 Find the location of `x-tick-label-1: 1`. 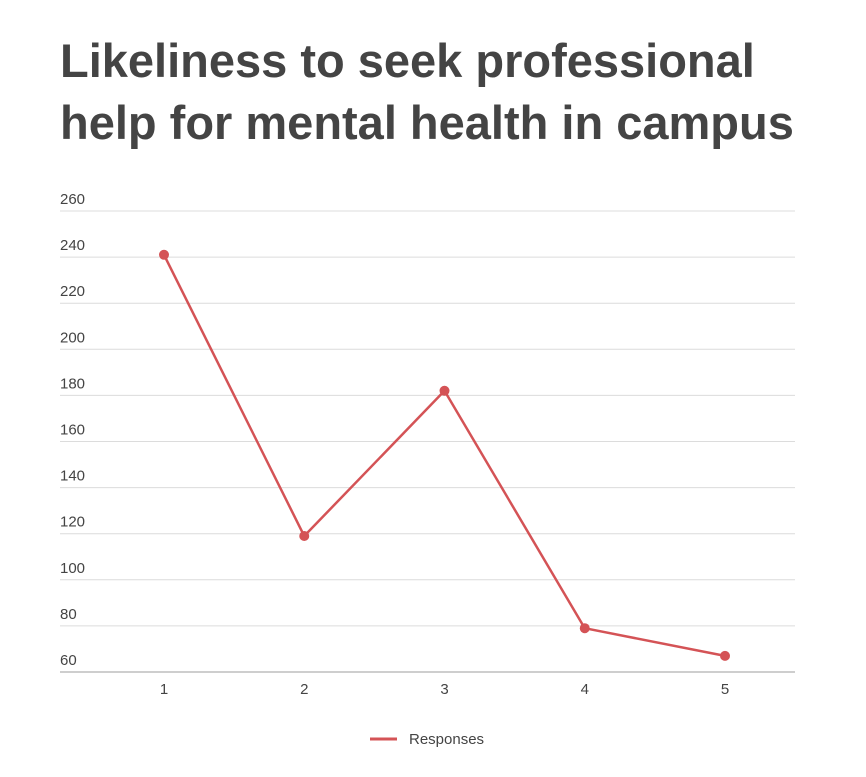

x-tick-label-1: 1 is located at coordinates (164, 689).